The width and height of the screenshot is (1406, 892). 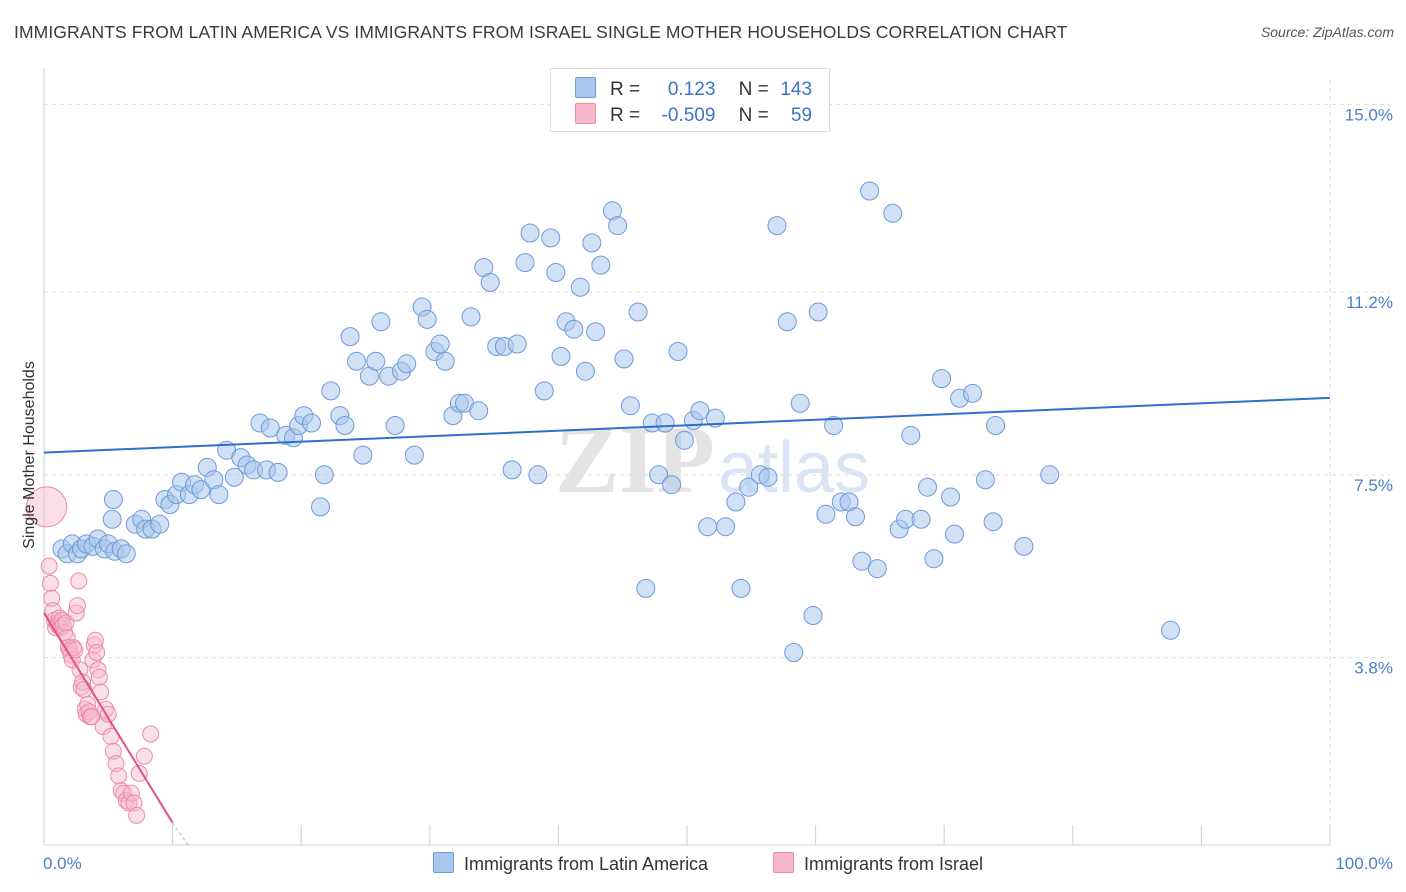 I want to click on x-tick-label: 100.0%, so click(x=1364, y=863).